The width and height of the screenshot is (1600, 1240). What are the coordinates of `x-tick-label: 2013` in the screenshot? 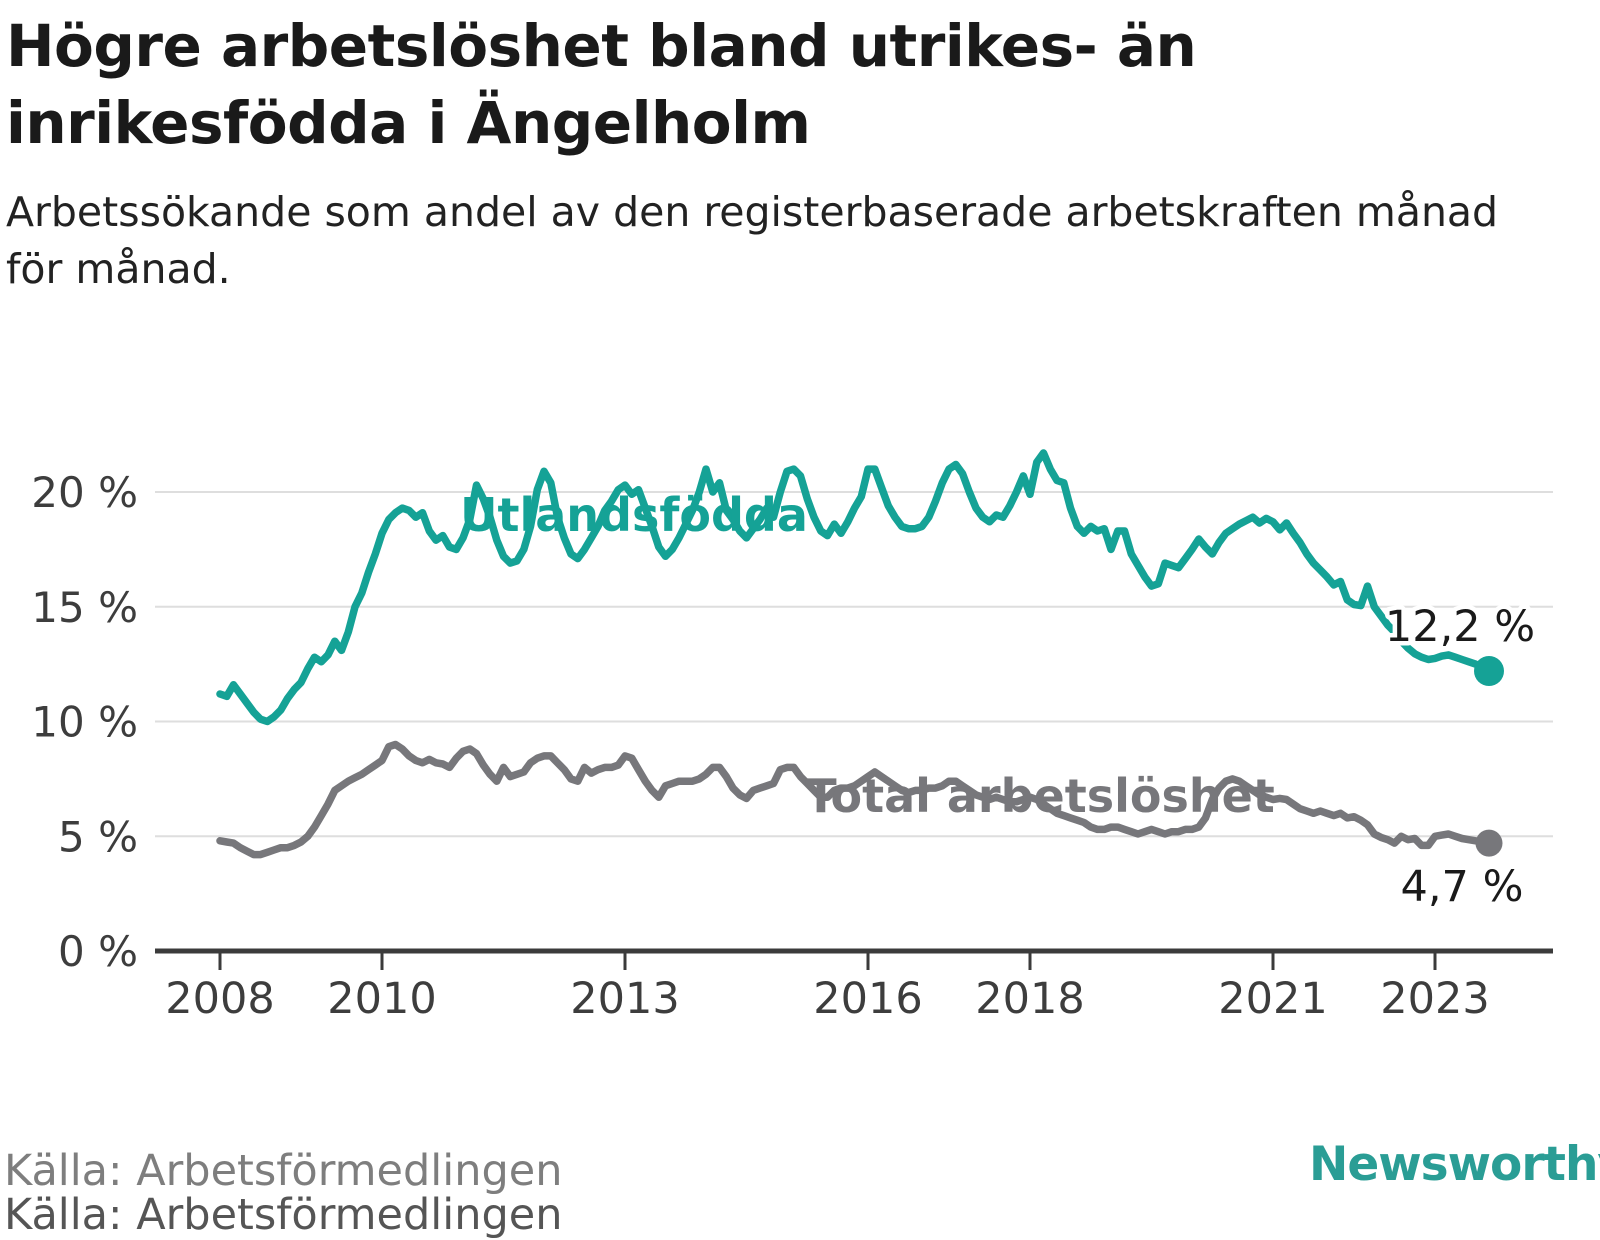 It's located at (624, 999).